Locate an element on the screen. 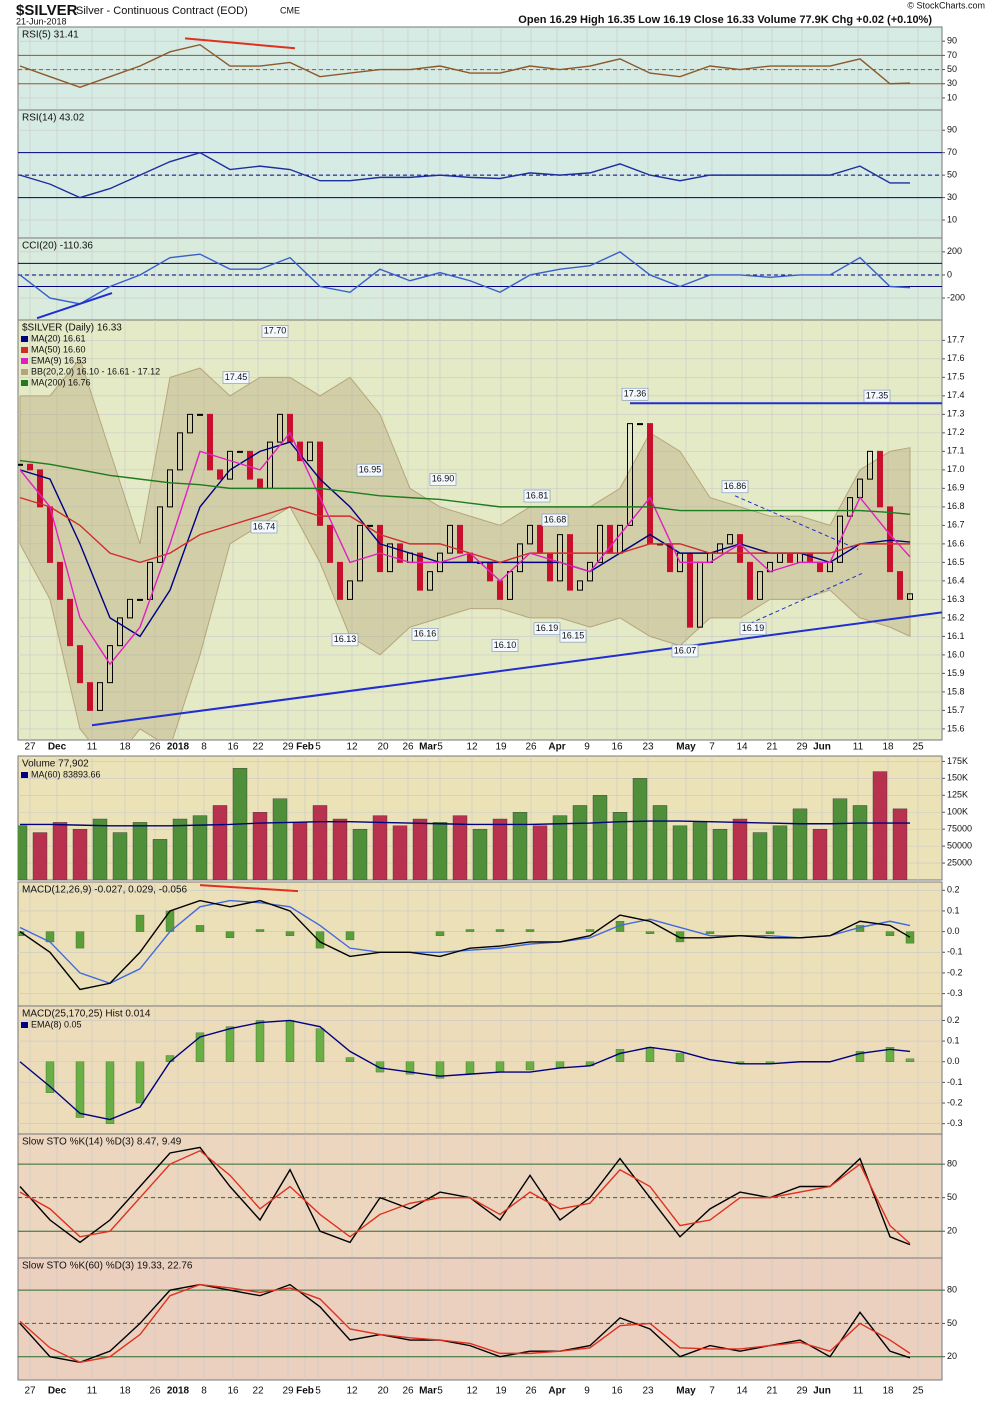 The image size is (990, 1401). annotation: 16.07 is located at coordinates (685, 650).